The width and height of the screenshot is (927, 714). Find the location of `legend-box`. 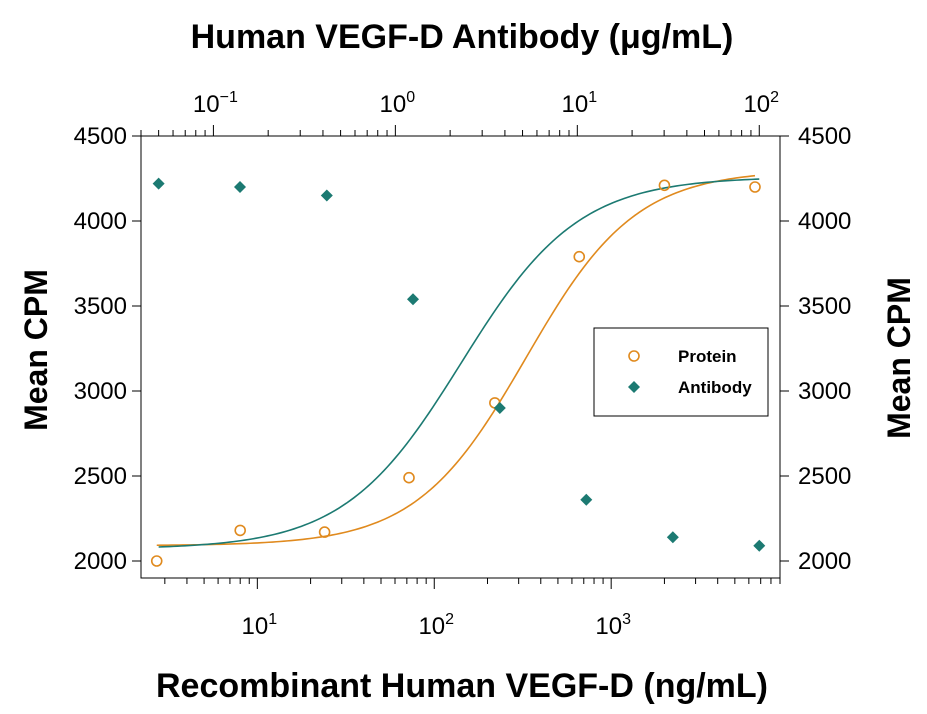

legend-box is located at coordinates (681, 372).